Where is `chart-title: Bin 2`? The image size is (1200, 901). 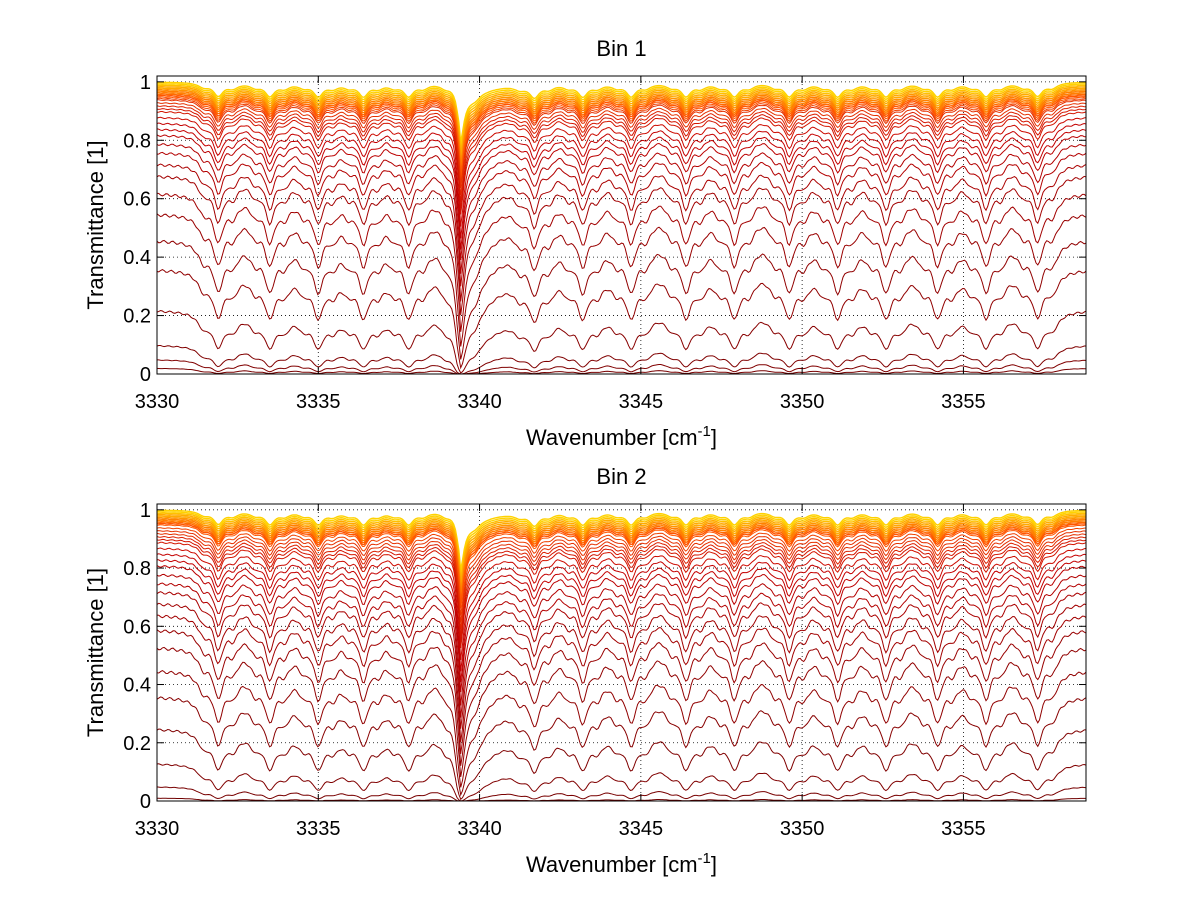
chart-title: Bin 2 is located at coordinates (621, 476).